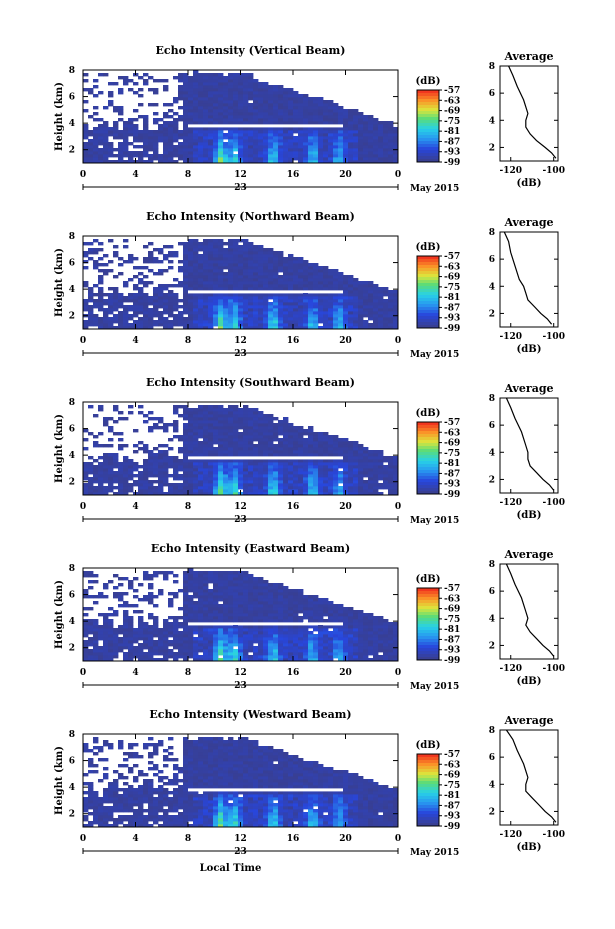 The image size is (615, 929). Describe the element at coordinates (428, 247) in the screenshot. I see `colorbar-unit: (dB)` at that location.